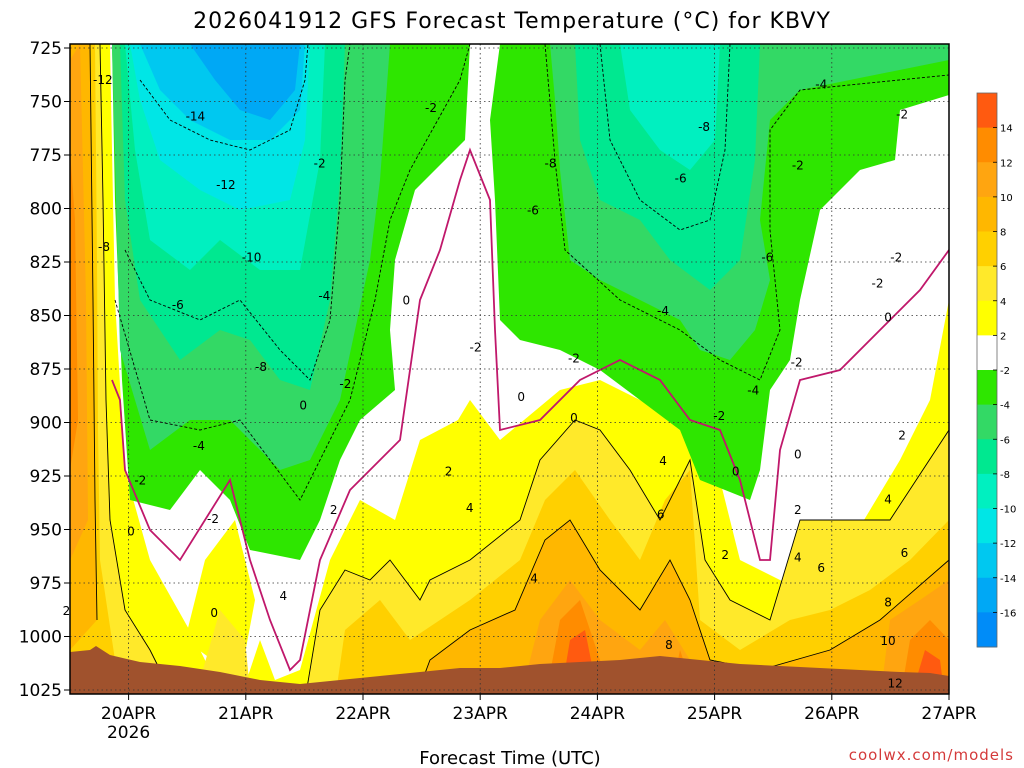 This screenshot has height=768, width=1024. What do you see at coordinates (128, 733) in the screenshot?
I see `x-tick-year-label: 2026` at bounding box center [128, 733].